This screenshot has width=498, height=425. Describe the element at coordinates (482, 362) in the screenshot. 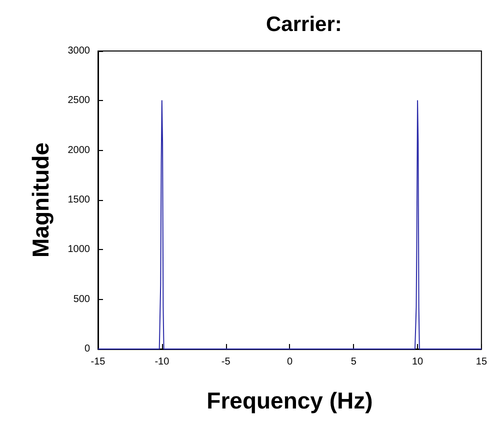

I see `x-tick-label: 15` at that location.